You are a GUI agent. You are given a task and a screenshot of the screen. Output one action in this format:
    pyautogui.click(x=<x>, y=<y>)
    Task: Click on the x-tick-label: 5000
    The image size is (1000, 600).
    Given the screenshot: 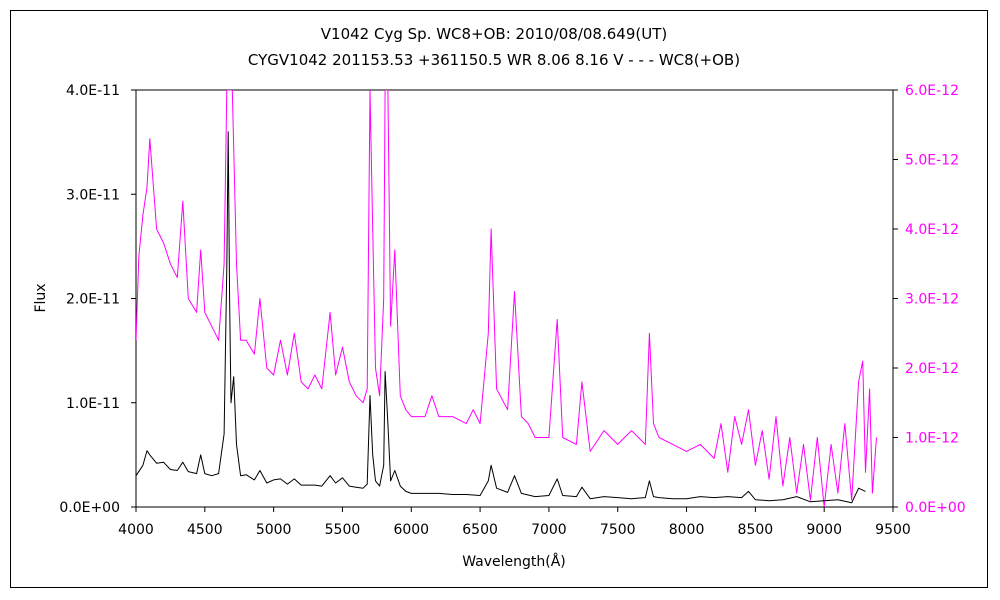 What is the action you would take?
    pyautogui.click(x=274, y=530)
    